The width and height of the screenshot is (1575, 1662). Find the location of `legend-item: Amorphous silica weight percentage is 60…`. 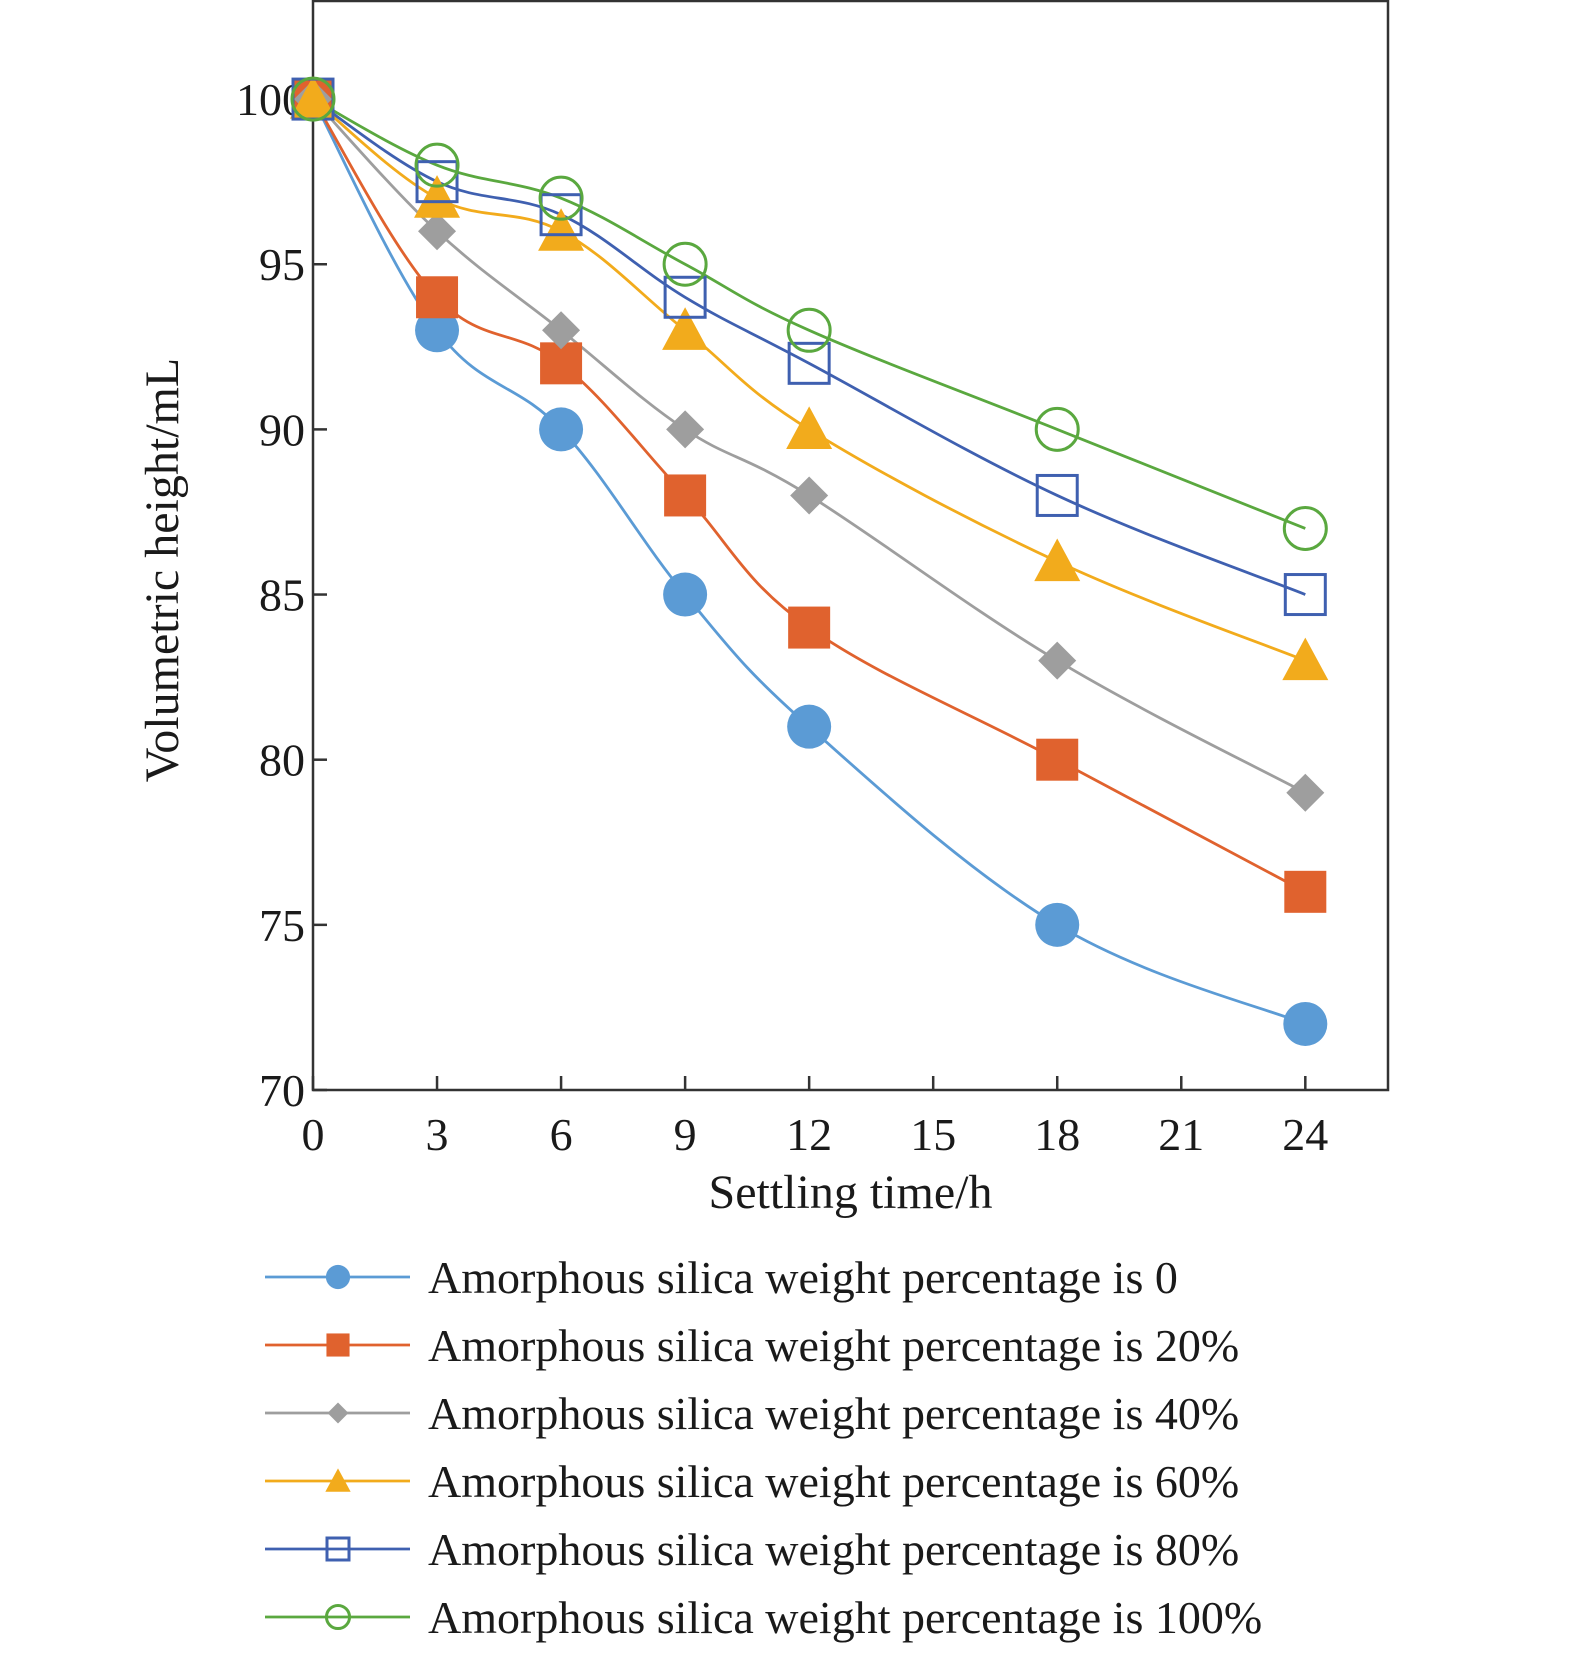

legend-item: Amorphous silica weight percentage is 60… is located at coordinates (752, 1481).